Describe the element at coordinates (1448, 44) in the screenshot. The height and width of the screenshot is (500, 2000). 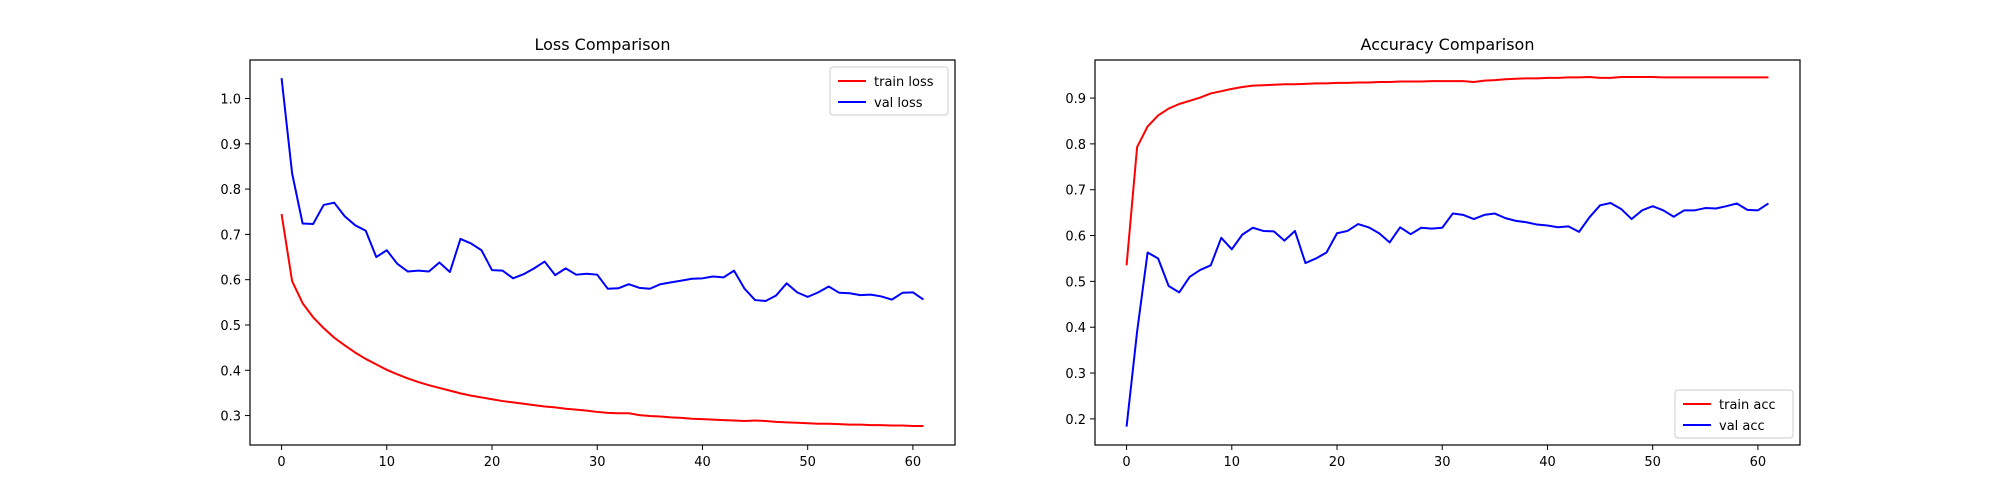
I see `chart-title: Accuracy Comparison` at that location.